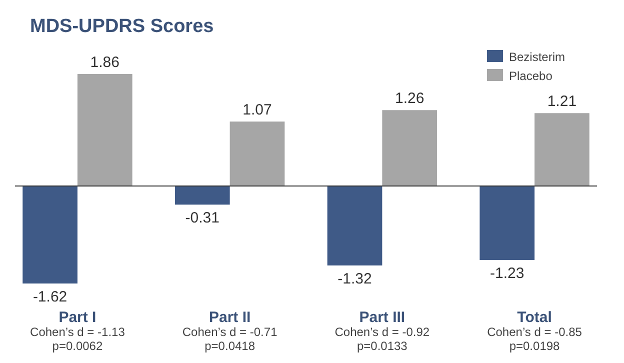 Image resolution: width=624 pixels, height=363 pixels. What do you see at coordinates (202, 218) in the screenshot?
I see `data-label: -0.31` at bounding box center [202, 218].